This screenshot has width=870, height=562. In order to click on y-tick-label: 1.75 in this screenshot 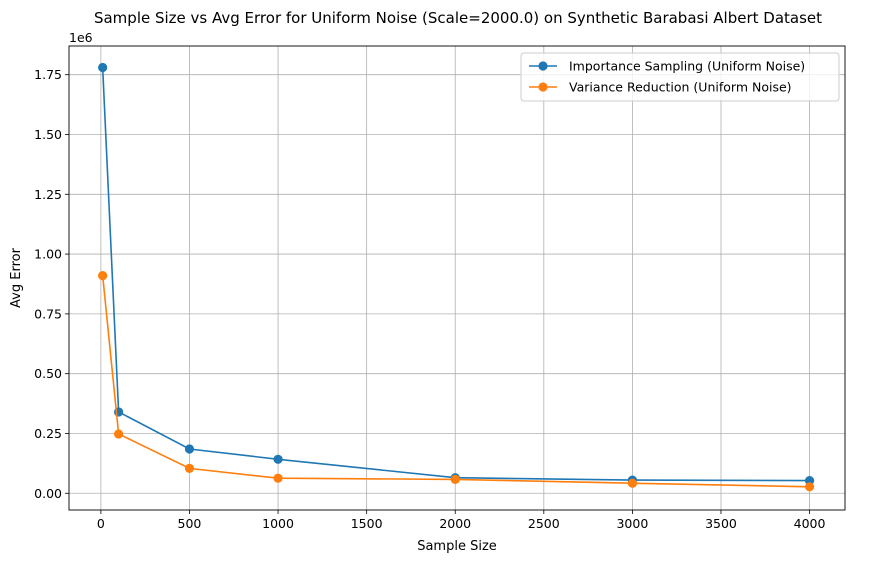, I will do `click(48, 74)`.